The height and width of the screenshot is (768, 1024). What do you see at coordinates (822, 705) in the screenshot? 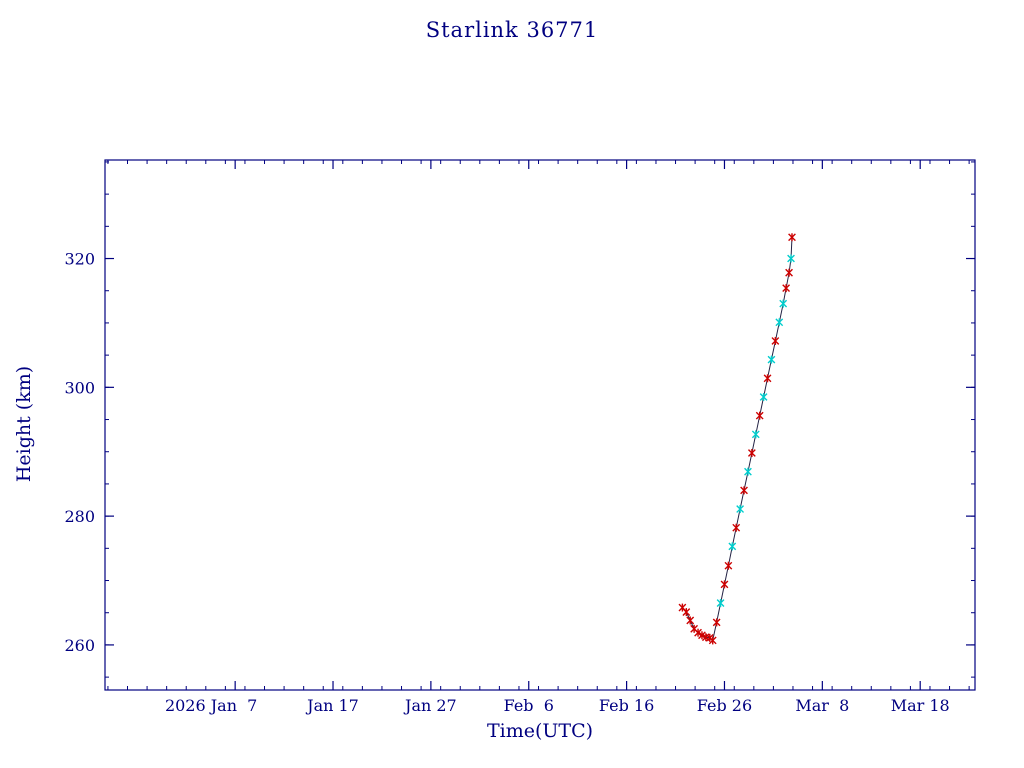
I see `x-tick-label: Mar 8` at bounding box center [822, 705].